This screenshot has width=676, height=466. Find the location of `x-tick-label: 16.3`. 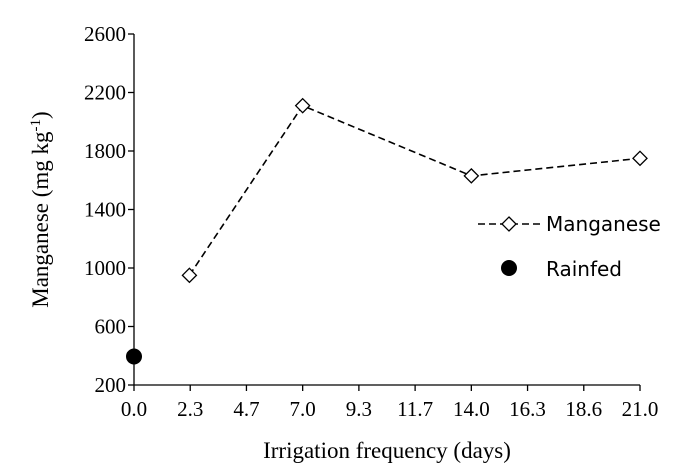

x-tick-label: 16.3 is located at coordinates (527, 409).